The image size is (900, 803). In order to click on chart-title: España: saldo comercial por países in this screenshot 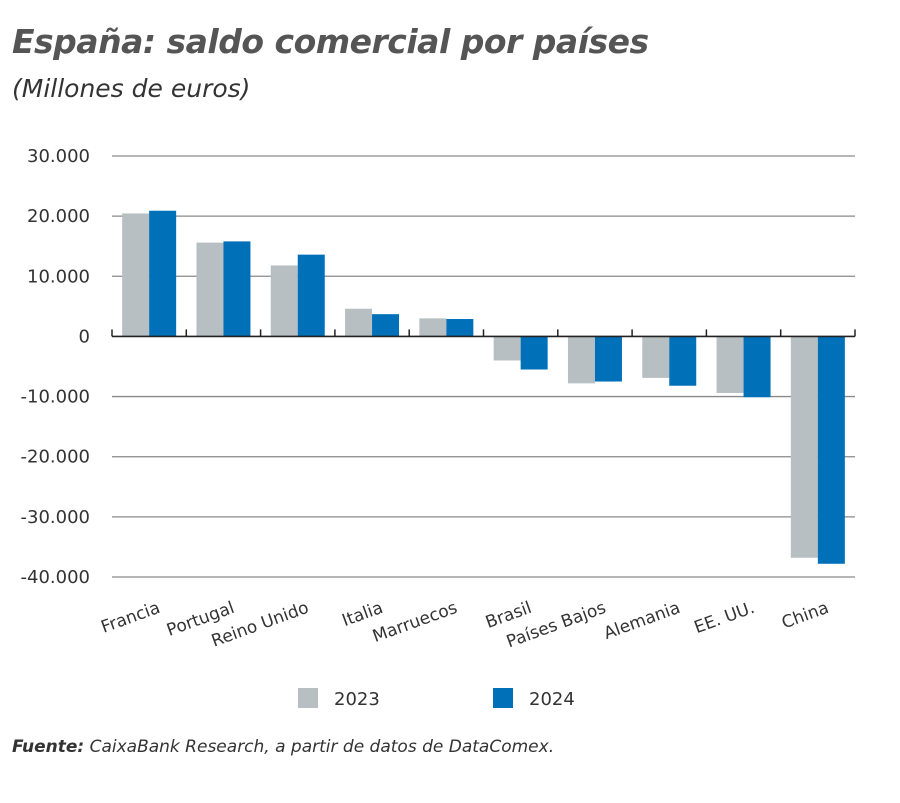, I will do `click(330, 41)`.